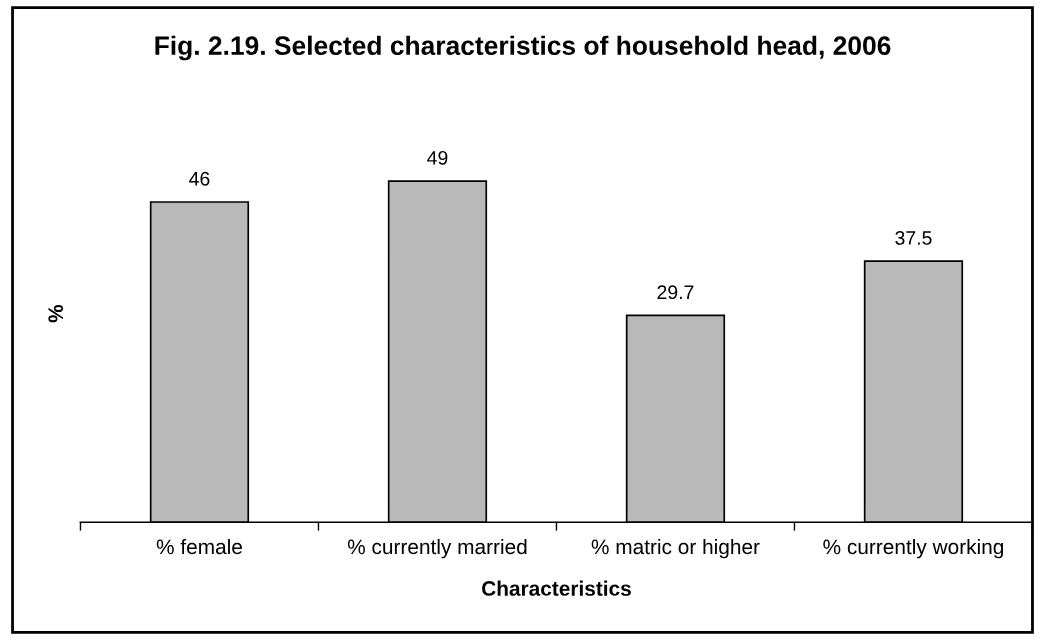 The image size is (1045, 640). What do you see at coordinates (56, 313) in the screenshot?
I see `y-axis-title: %` at bounding box center [56, 313].